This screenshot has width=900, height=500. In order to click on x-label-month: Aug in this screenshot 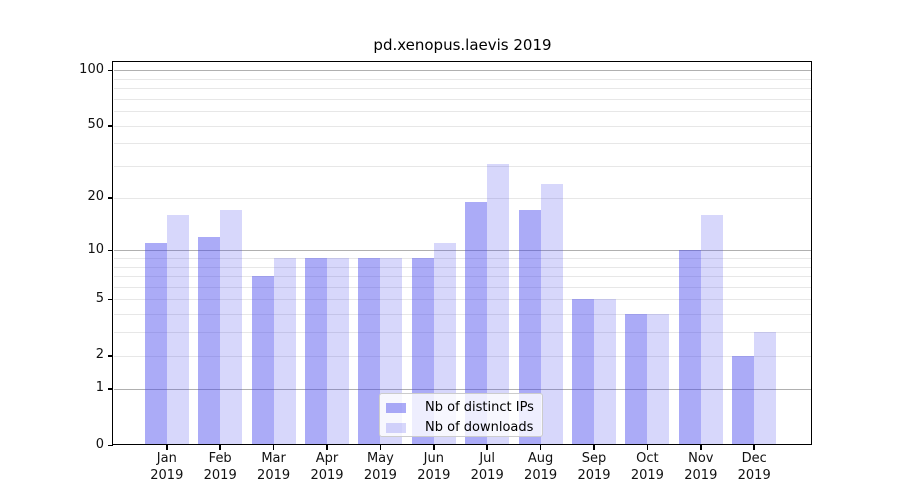, I will do `click(540, 458)`.